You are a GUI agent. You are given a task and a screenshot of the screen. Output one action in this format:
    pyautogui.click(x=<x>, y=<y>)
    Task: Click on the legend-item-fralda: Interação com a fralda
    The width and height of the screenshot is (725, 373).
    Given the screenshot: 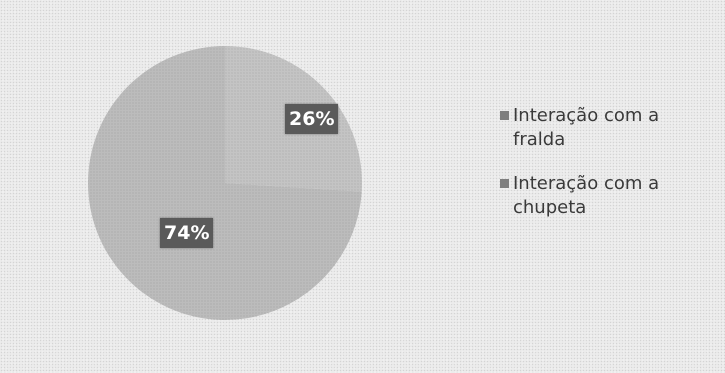 What is the action you would take?
    pyautogui.click(x=607, y=128)
    